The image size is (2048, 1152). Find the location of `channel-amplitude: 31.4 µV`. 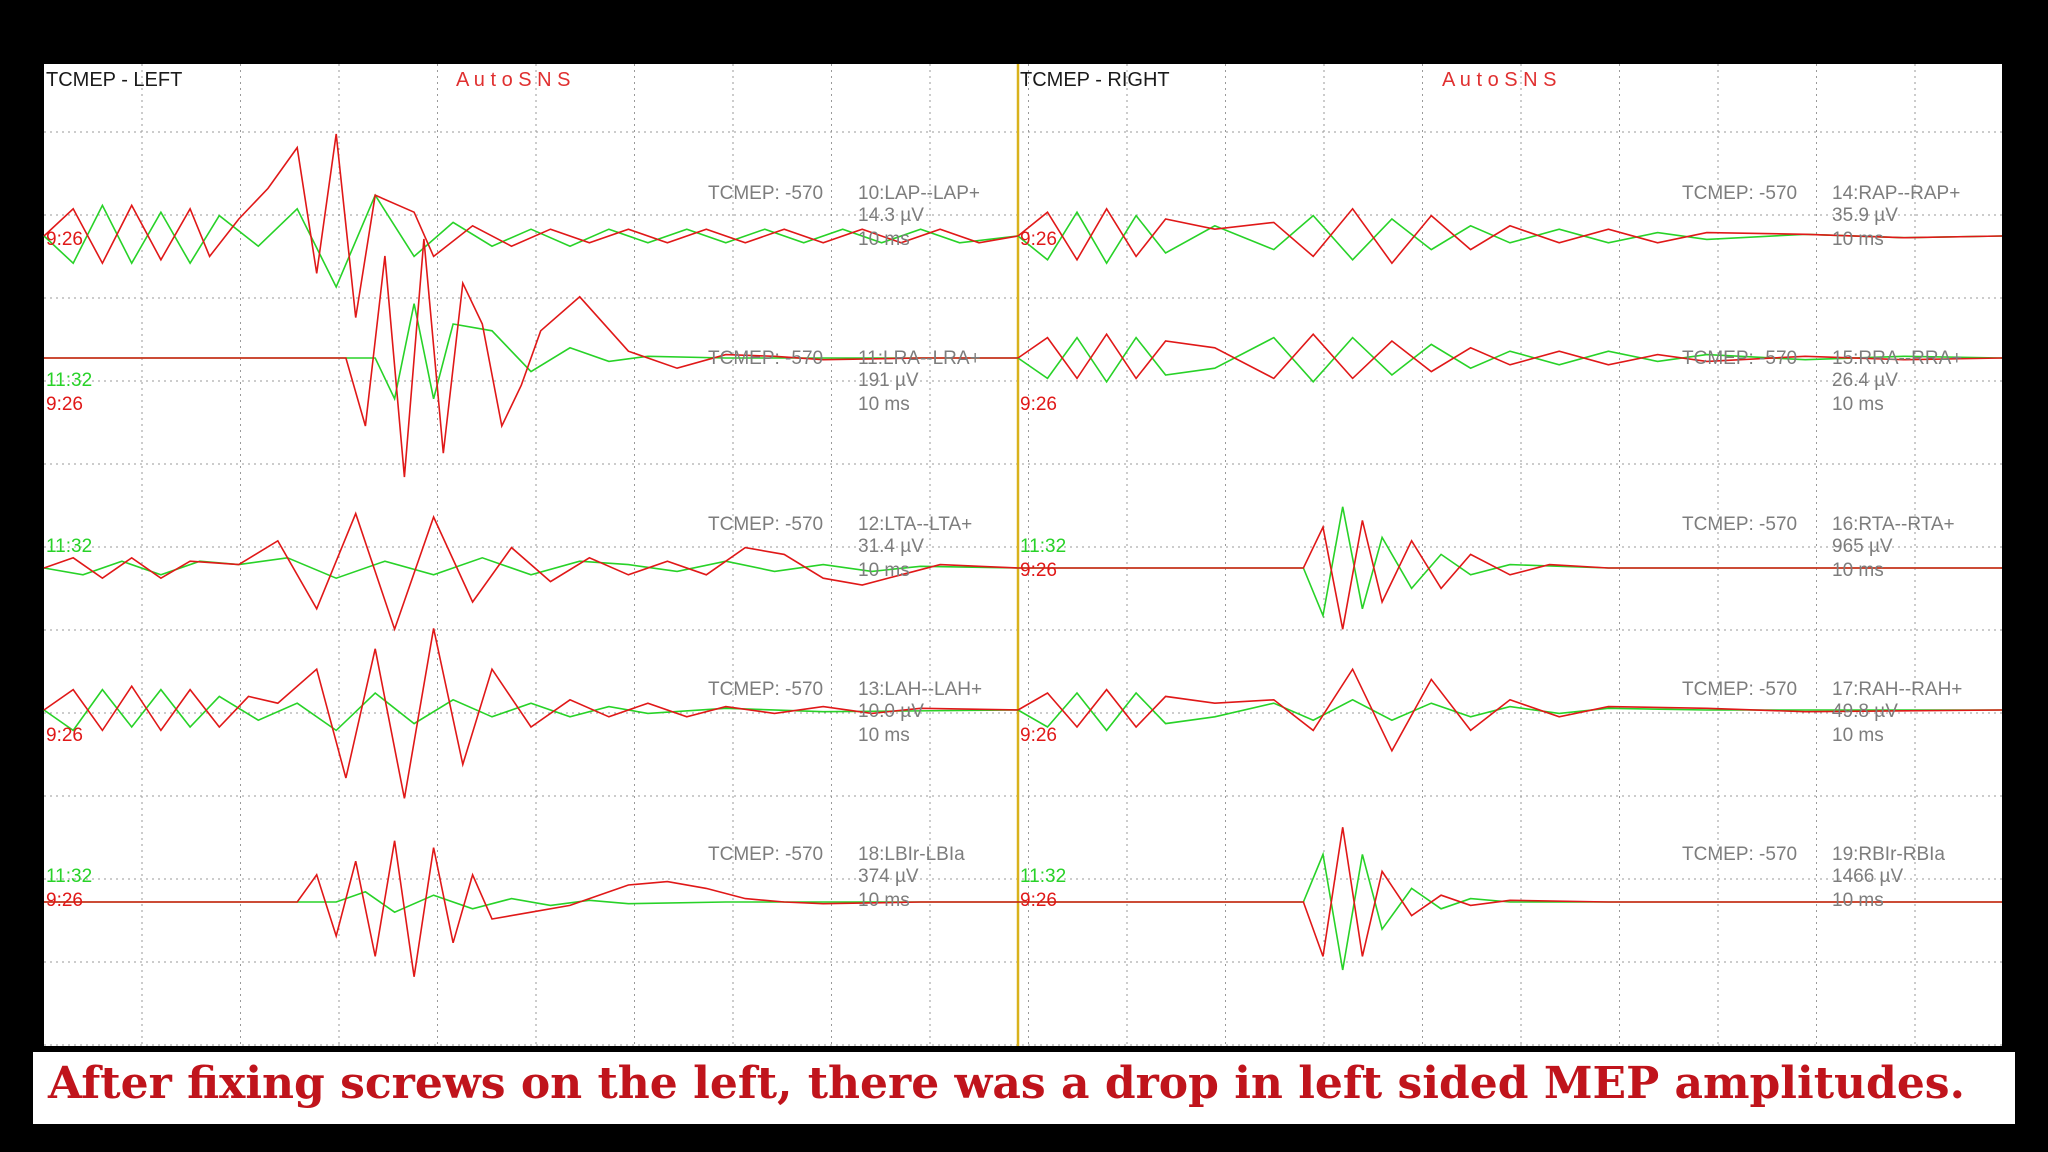

channel-amplitude: 31.4 µV is located at coordinates (891, 546).